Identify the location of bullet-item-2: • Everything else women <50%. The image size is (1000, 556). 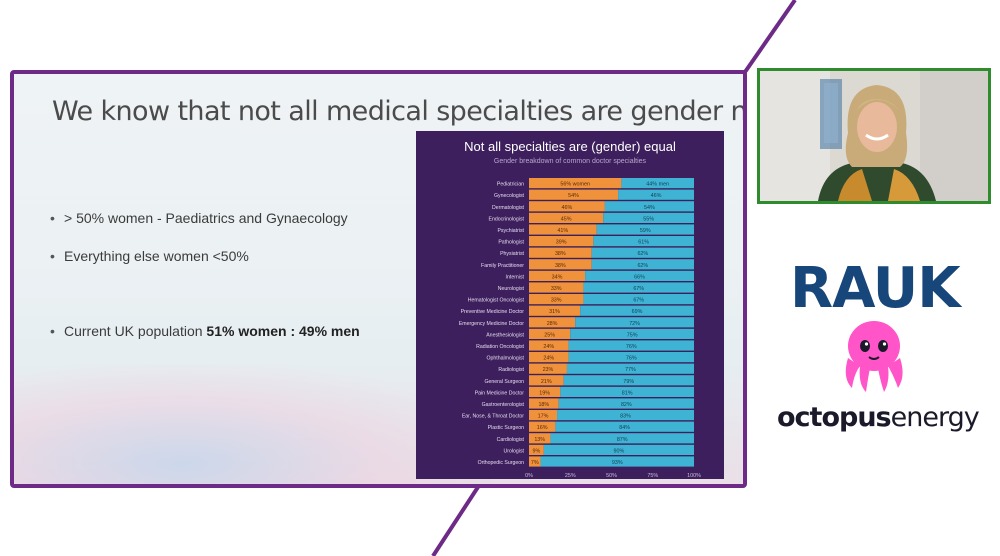
(149, 256).